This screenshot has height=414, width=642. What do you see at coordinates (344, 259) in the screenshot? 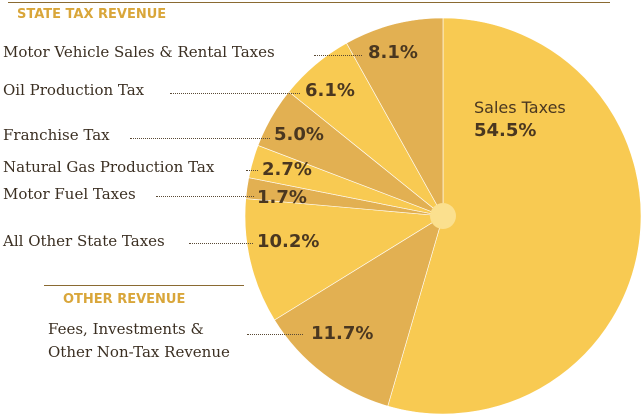
I see `slice-all-other` at bounding box center [344, 259].